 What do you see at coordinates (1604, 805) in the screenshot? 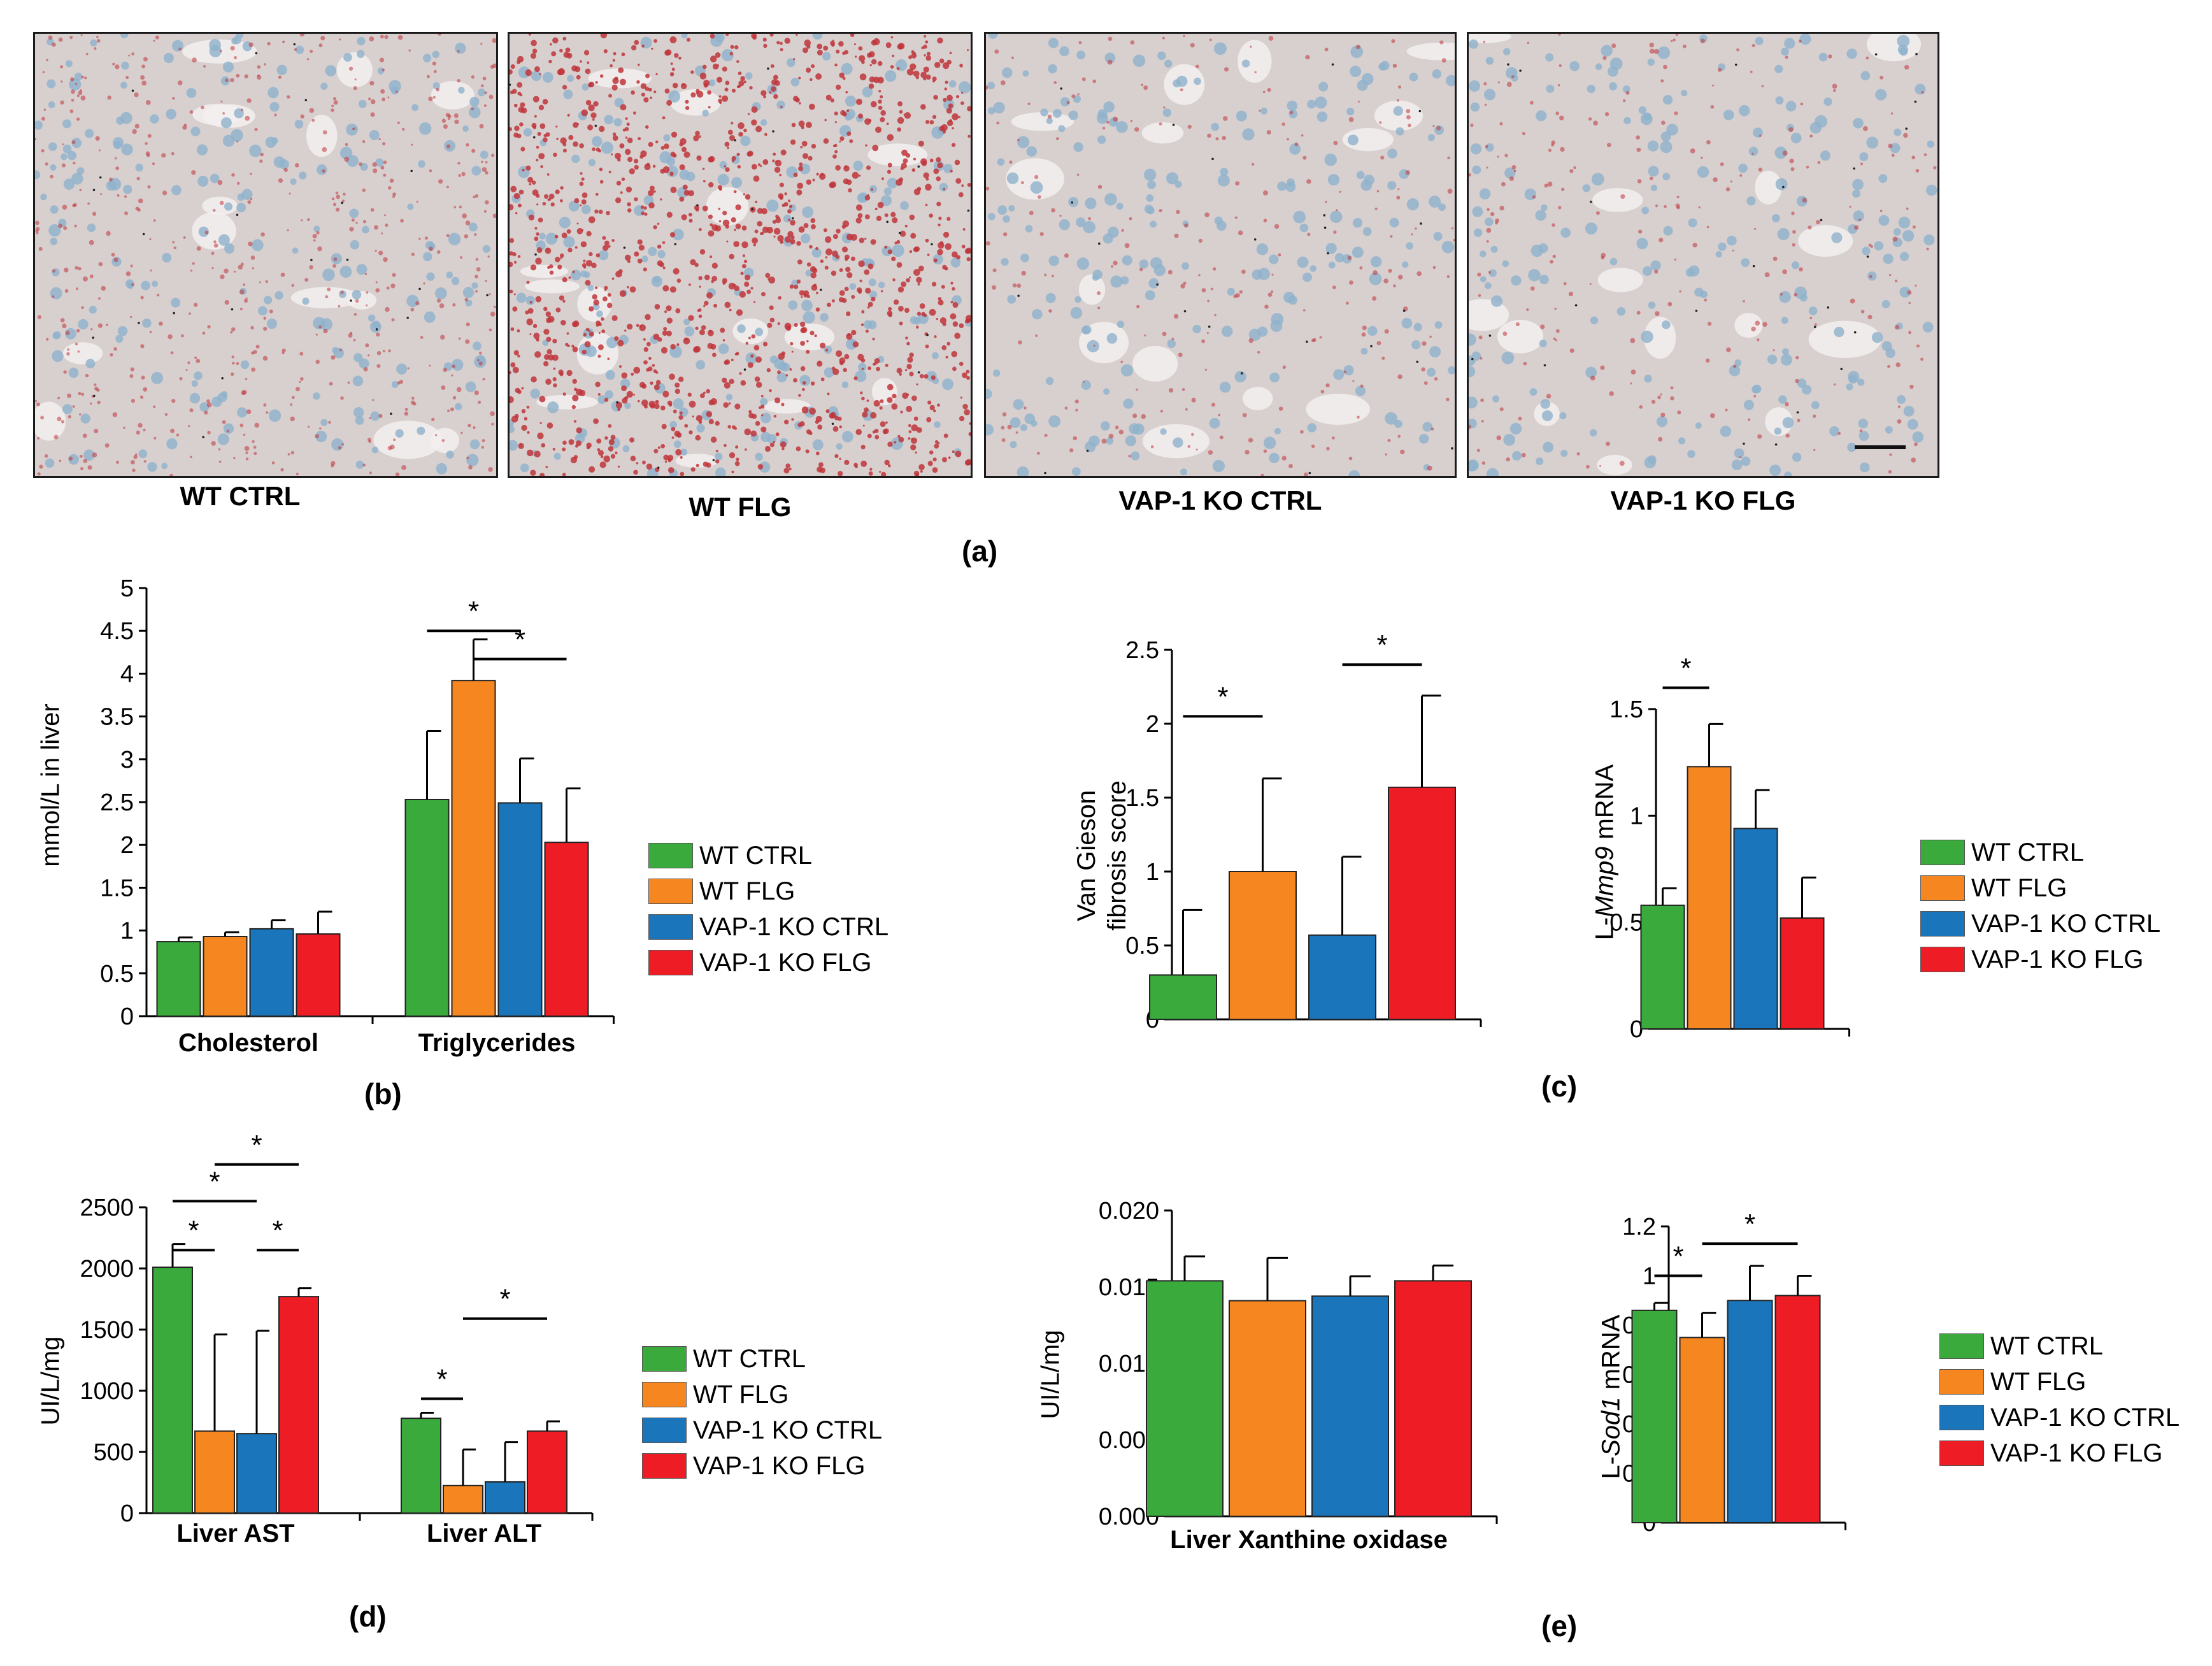
I see `ylabel-suffix: mRNA` at bounding box center [1604, 805].